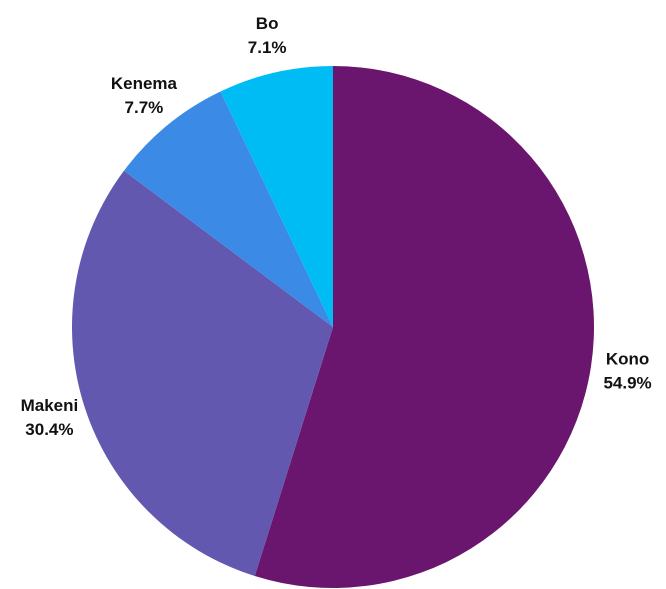 The height and width of the screenshot is (589, 666). Describe the element at coordinates (50, 405) in the screenshot. I see `slice-label: Makeni` at that location.